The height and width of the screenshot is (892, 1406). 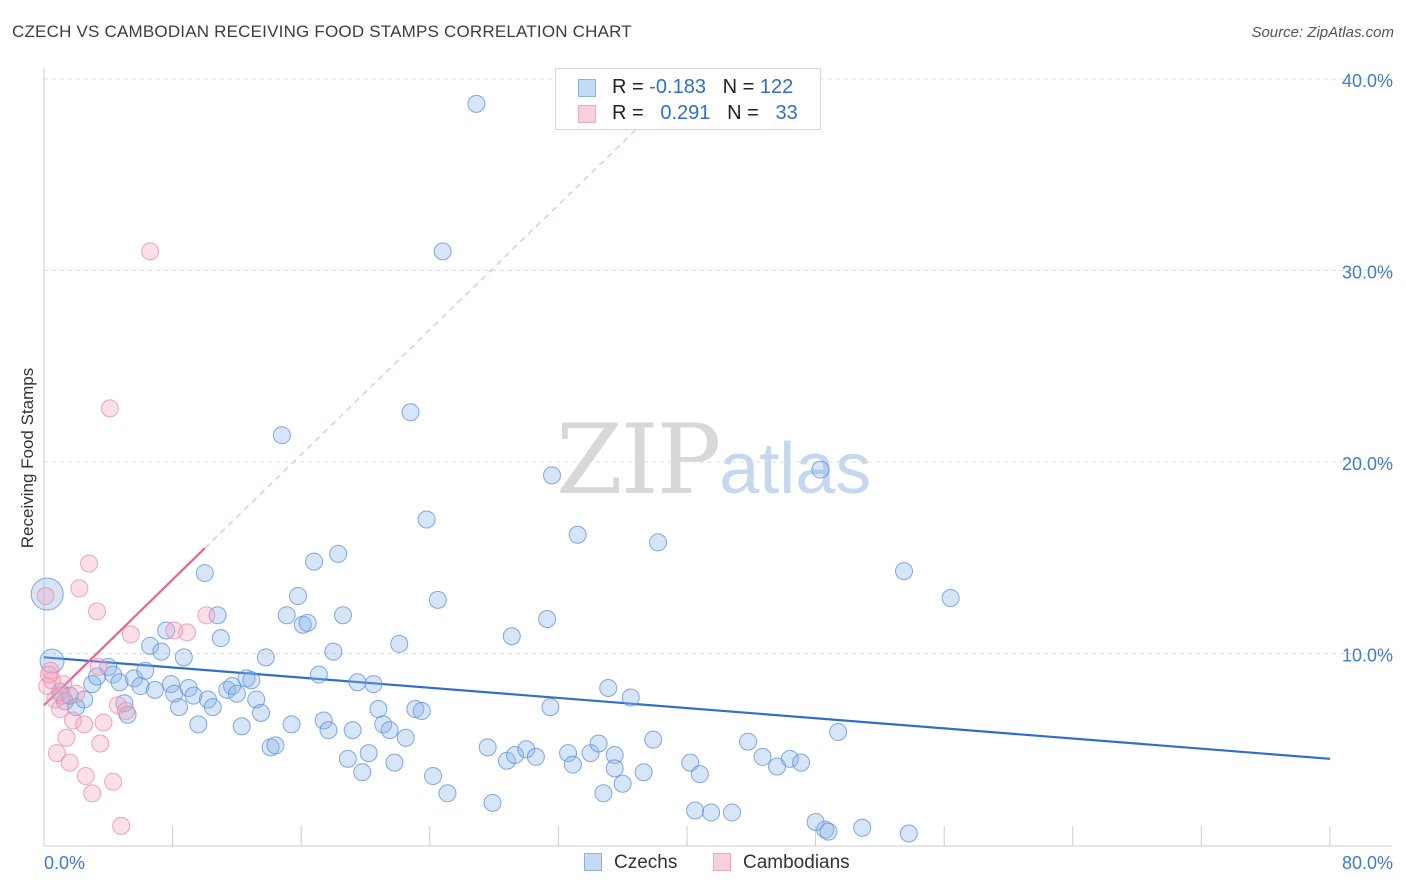 What do you see at coordinates (677, 87) in the screenshot?
I see `legend-r-value-czechs: -0.183` at bounding box center [677, 87].